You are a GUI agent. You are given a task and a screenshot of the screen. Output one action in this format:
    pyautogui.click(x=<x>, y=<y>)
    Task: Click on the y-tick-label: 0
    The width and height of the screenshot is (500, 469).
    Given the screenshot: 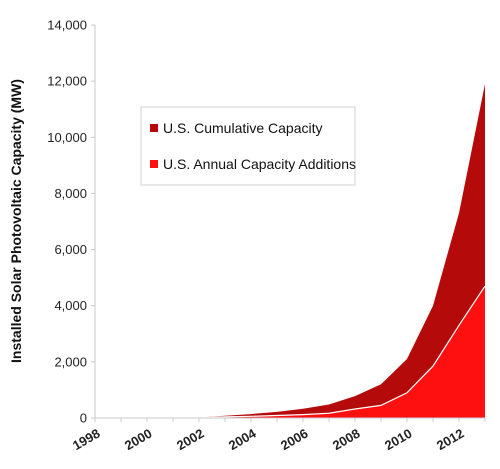 What is the action you would take?
    pyautogui.click(x=83, y=418)
    